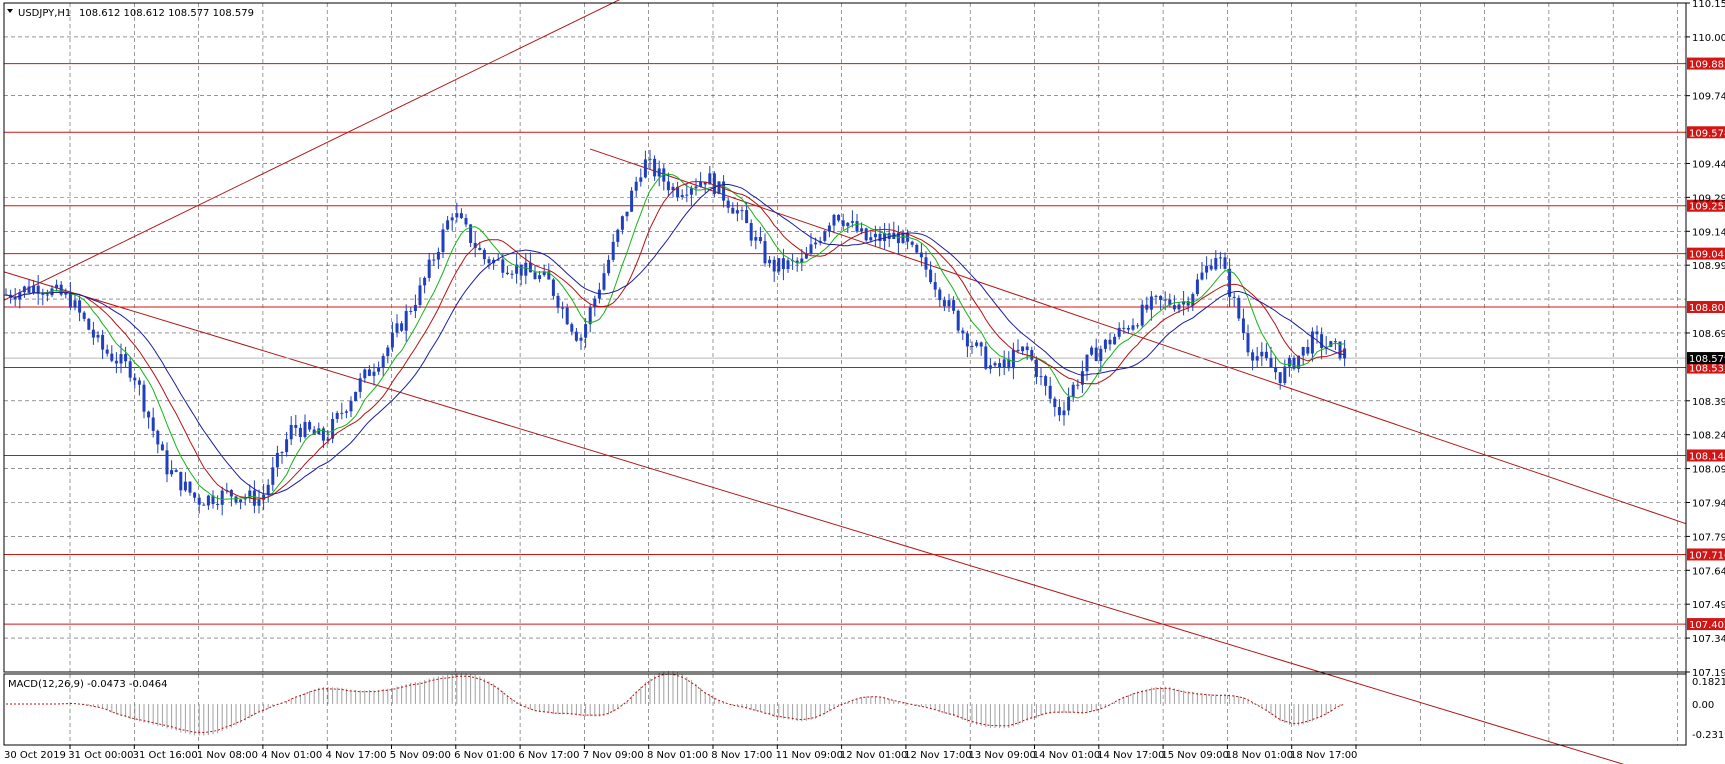  I want to click on level-price-label: 109.253, so click(1707, 207).